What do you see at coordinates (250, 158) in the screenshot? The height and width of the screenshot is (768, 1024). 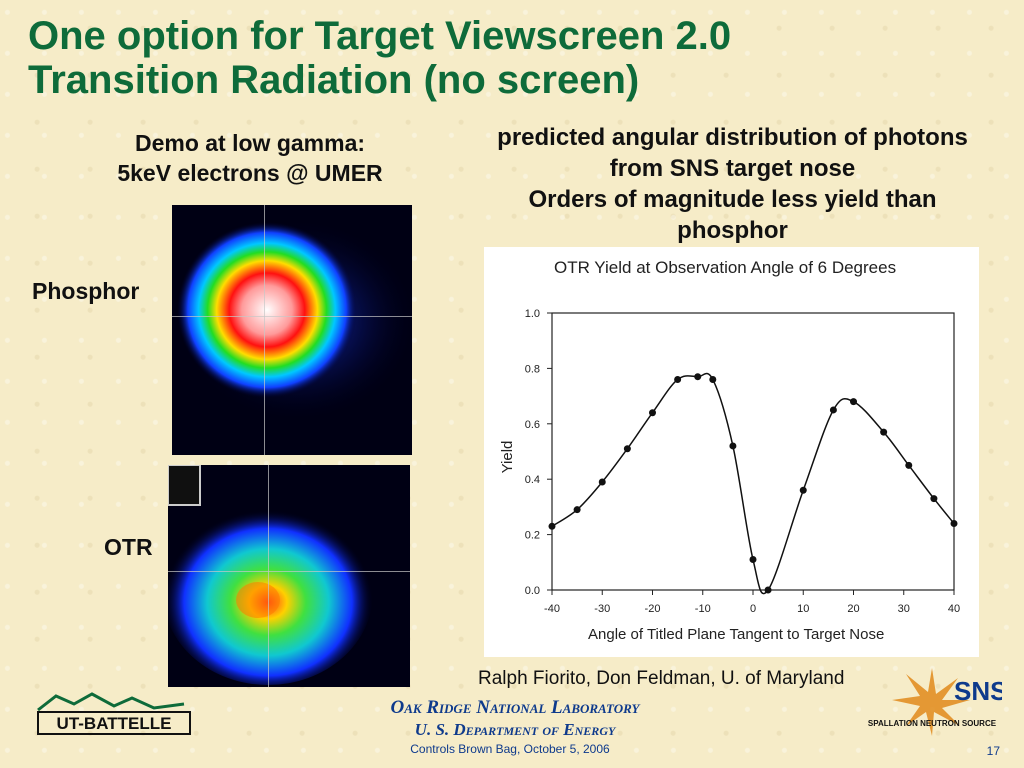 I see `demo-caption: Demo at low gamma: 5keV electrons @ UMER` at bounding box center [250, 158].